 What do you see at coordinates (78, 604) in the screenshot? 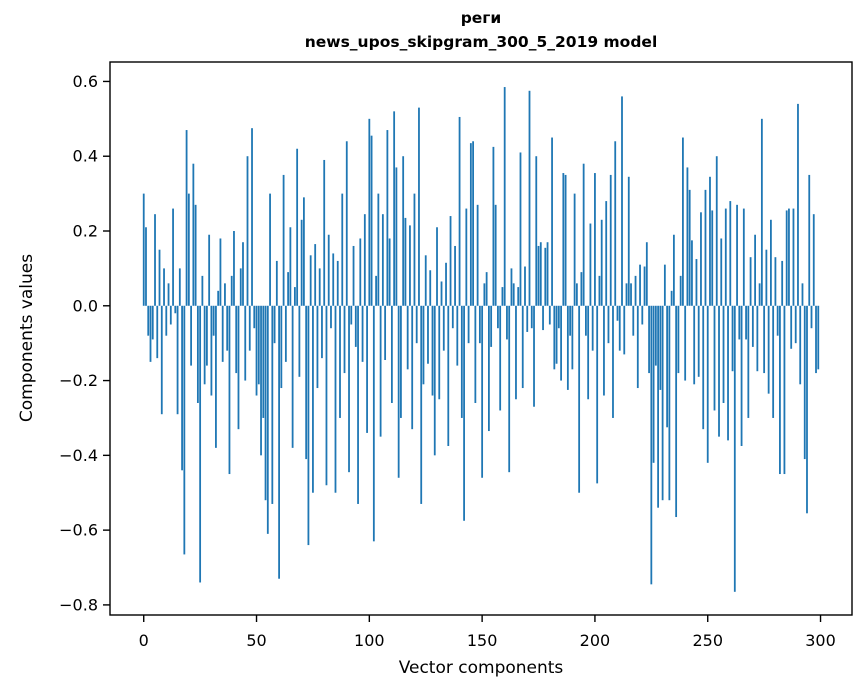
I see `y-tick-label: −0.8` at bounding box center [78, 604].